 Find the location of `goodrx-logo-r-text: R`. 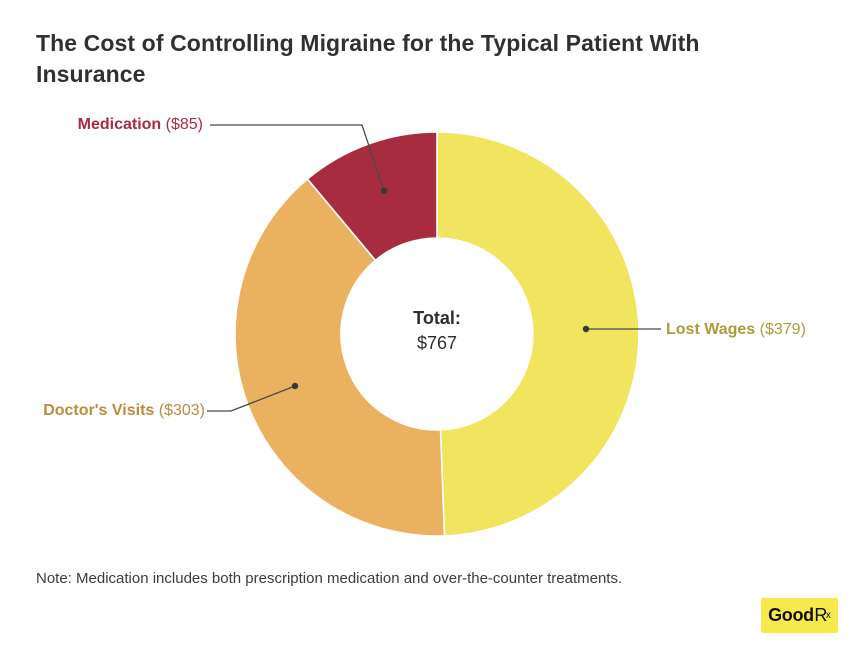

goodrx-logo-r-text: R is located at coordinates (821, 615).